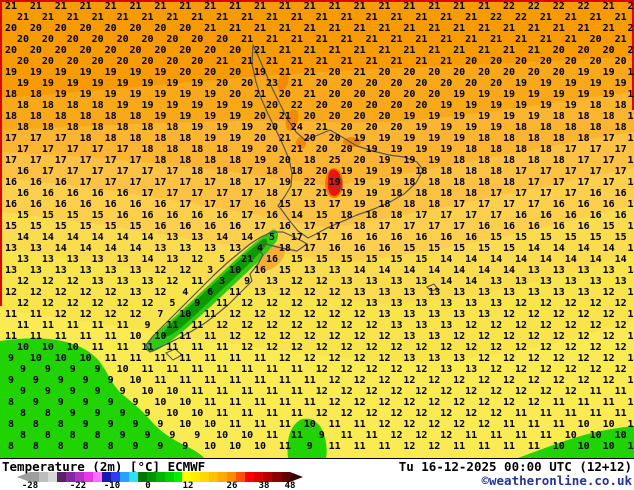 This screenshot has height=490, width=634. Describe the element at coordinates (23, 477) in the screenshot. I see `scale-arrow-left` at that location.